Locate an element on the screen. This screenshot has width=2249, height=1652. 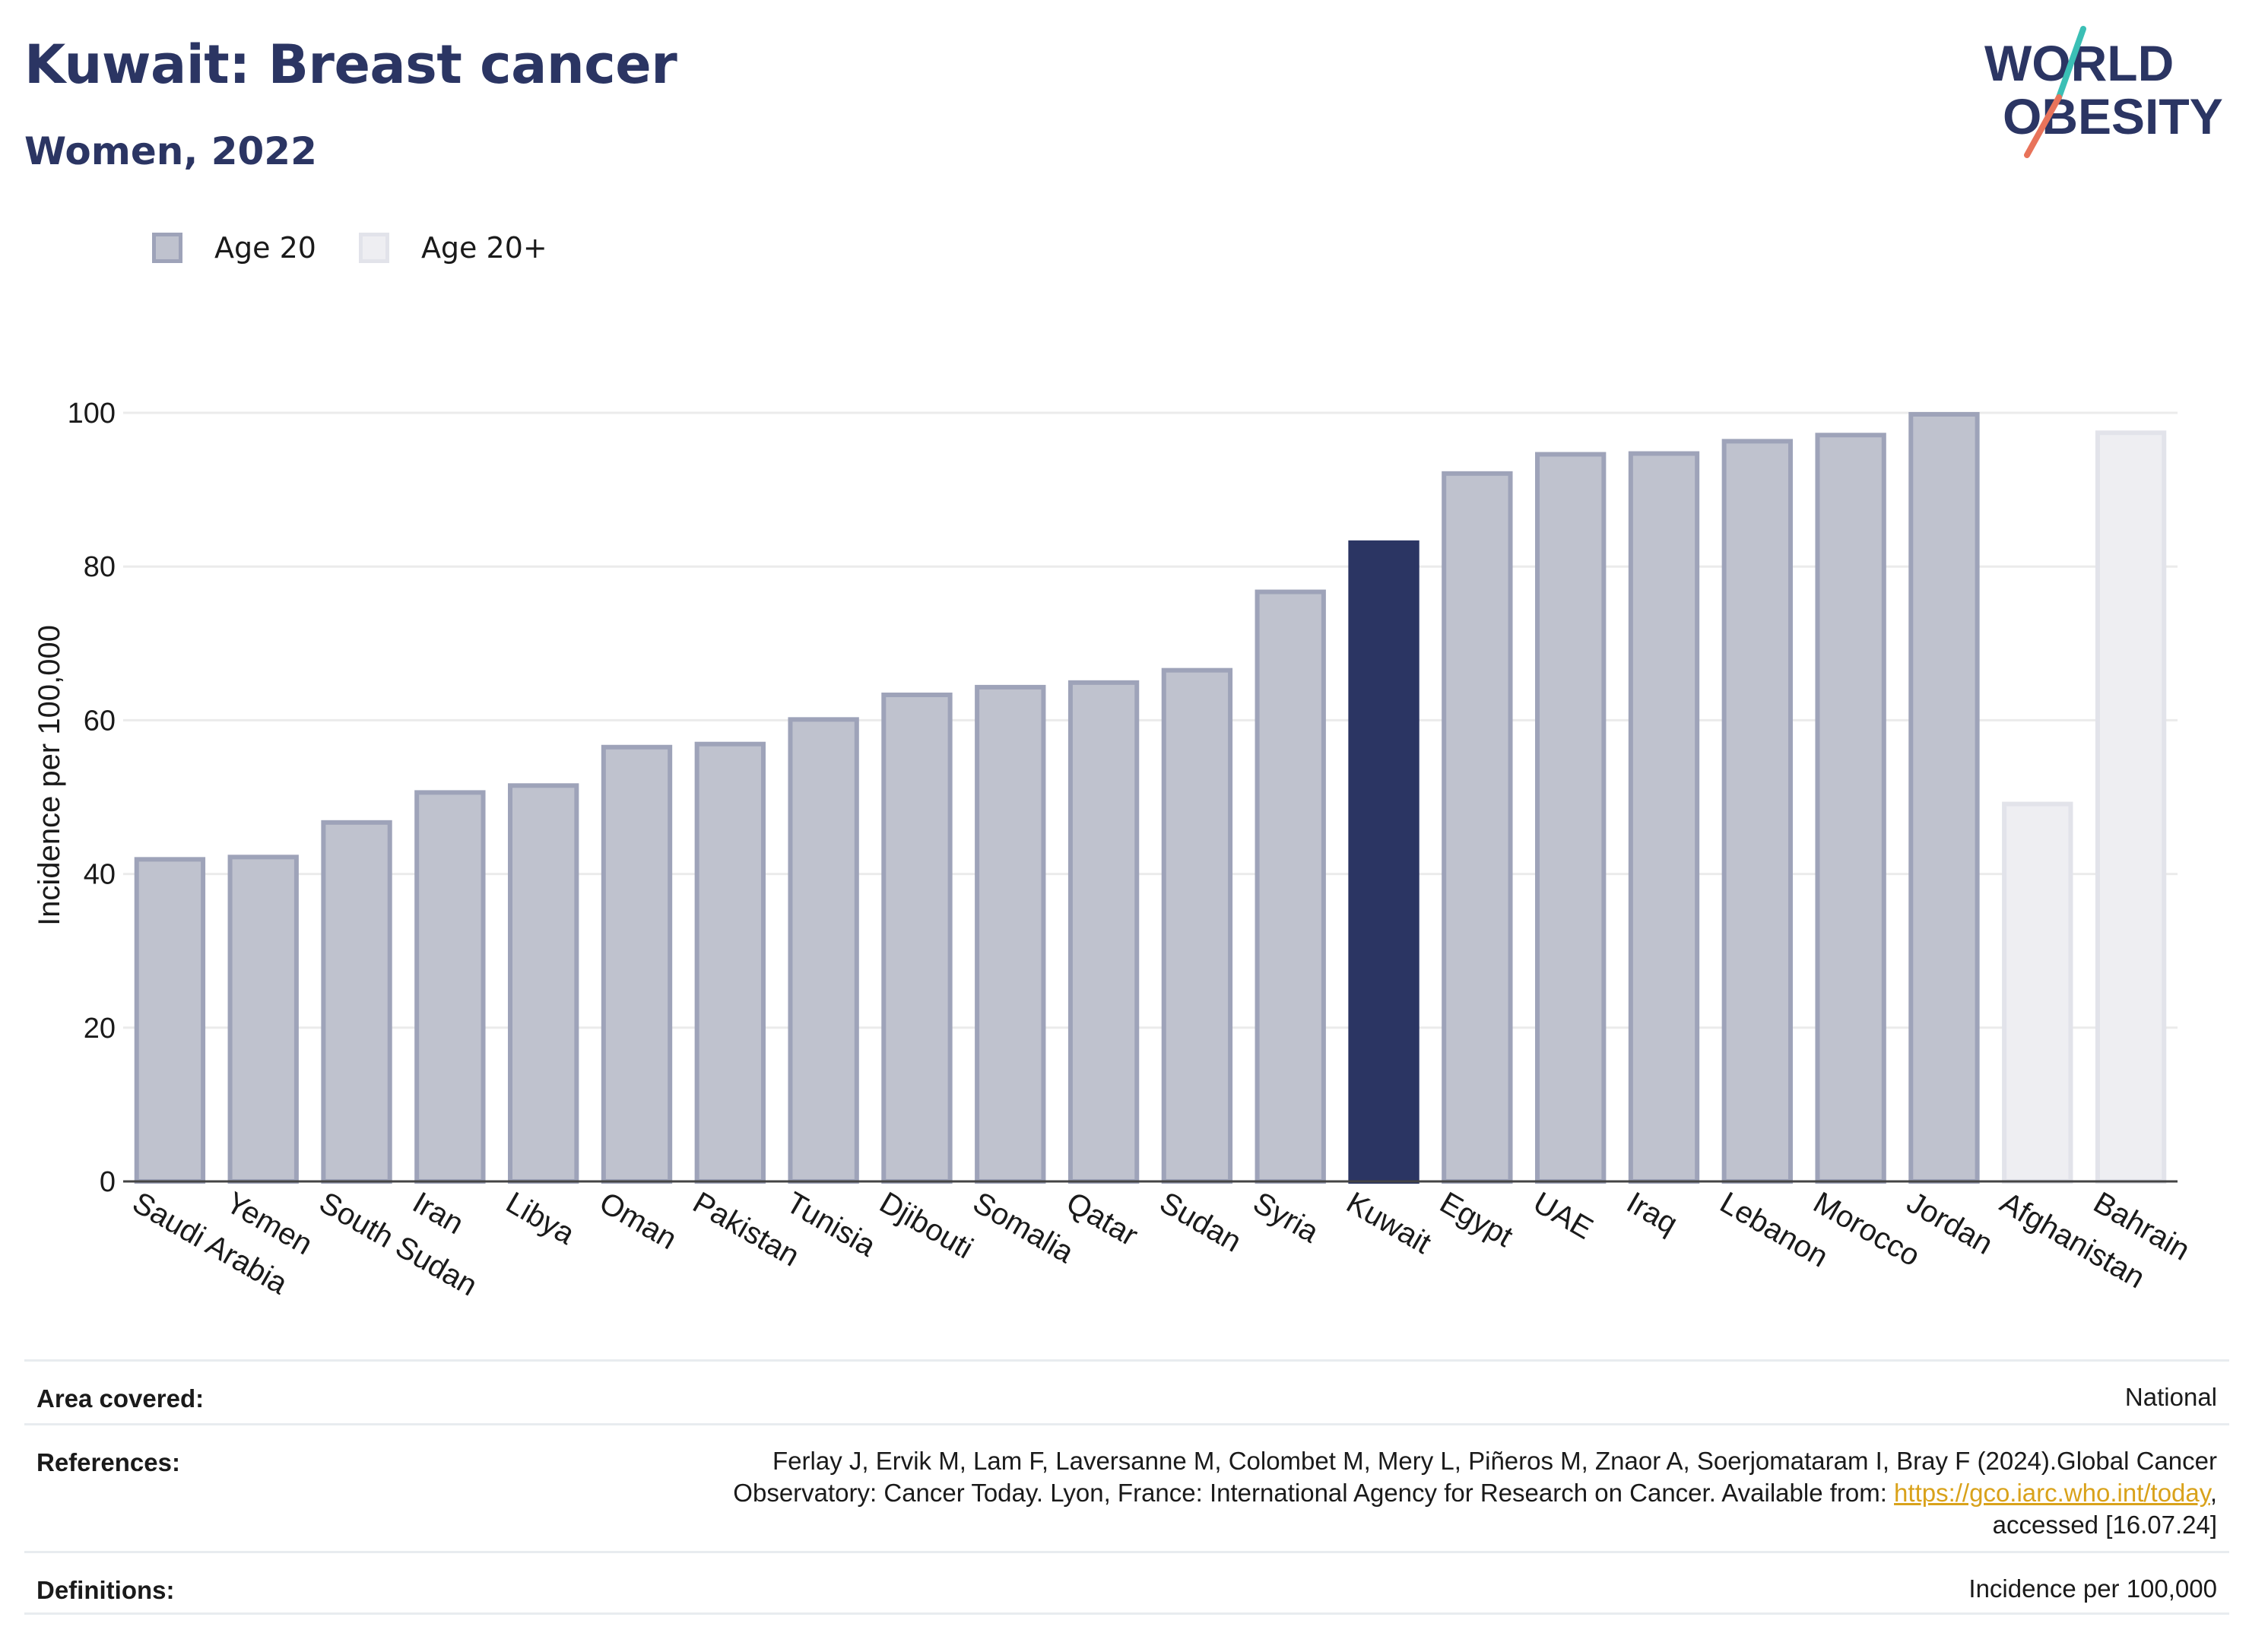
bar-bahrain is located at coordinates (2131, 807).